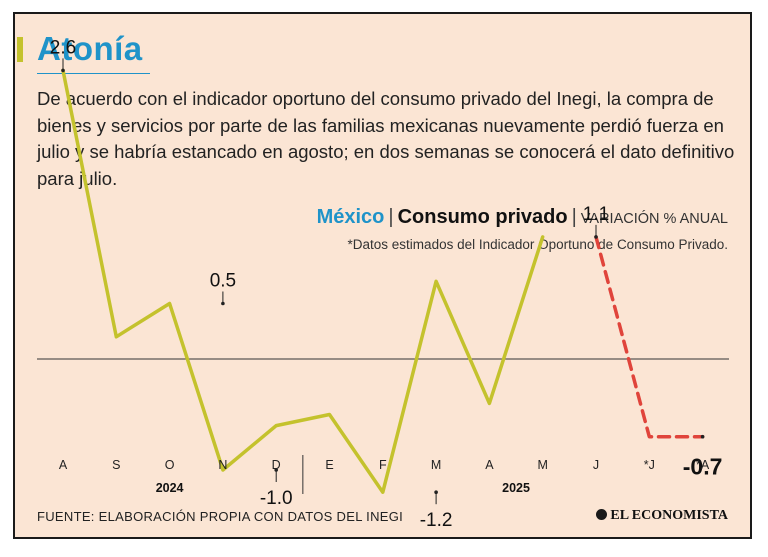 The height and width of the screenshot is (557, 768). I want to click on data-label-0: 2.6, so click(63, 47).